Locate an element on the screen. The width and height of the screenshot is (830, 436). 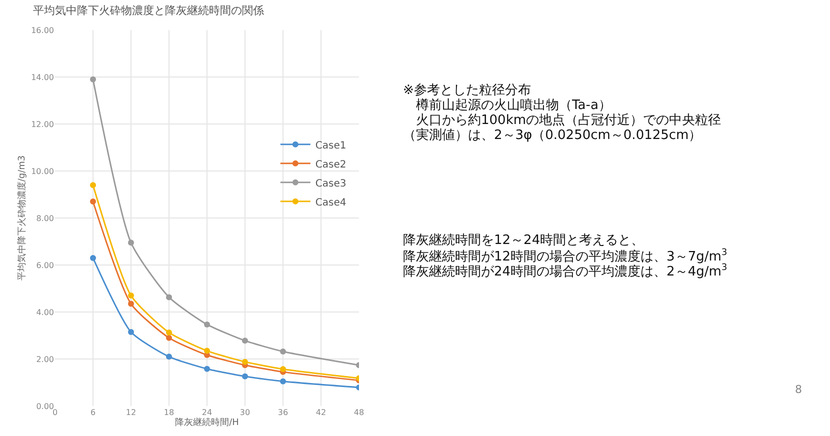
y-tick-label: 10.00 is located at coordinates (42, 171).